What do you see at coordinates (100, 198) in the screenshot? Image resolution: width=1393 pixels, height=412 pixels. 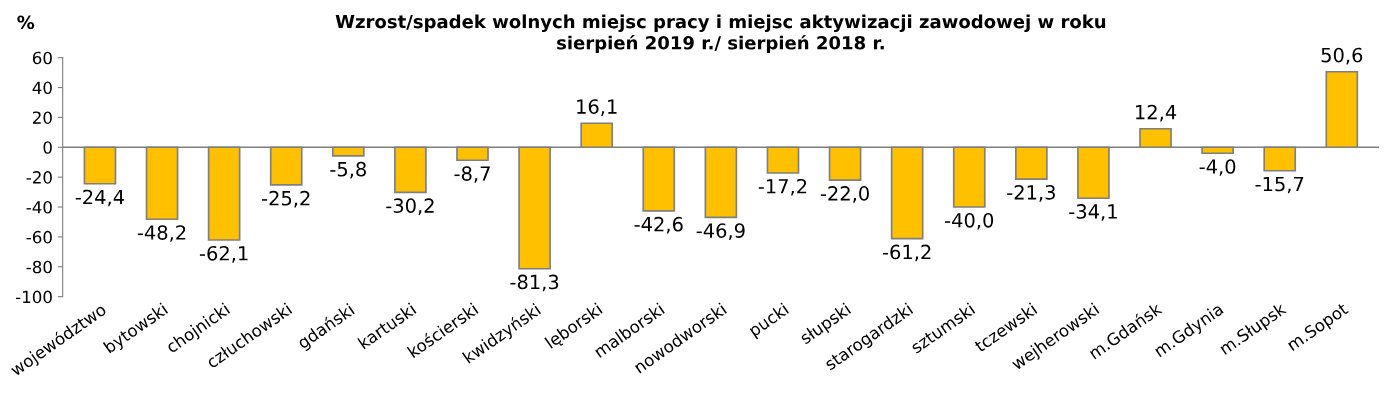 I see `data-label: -24,4` at bounding box center [100, 198].